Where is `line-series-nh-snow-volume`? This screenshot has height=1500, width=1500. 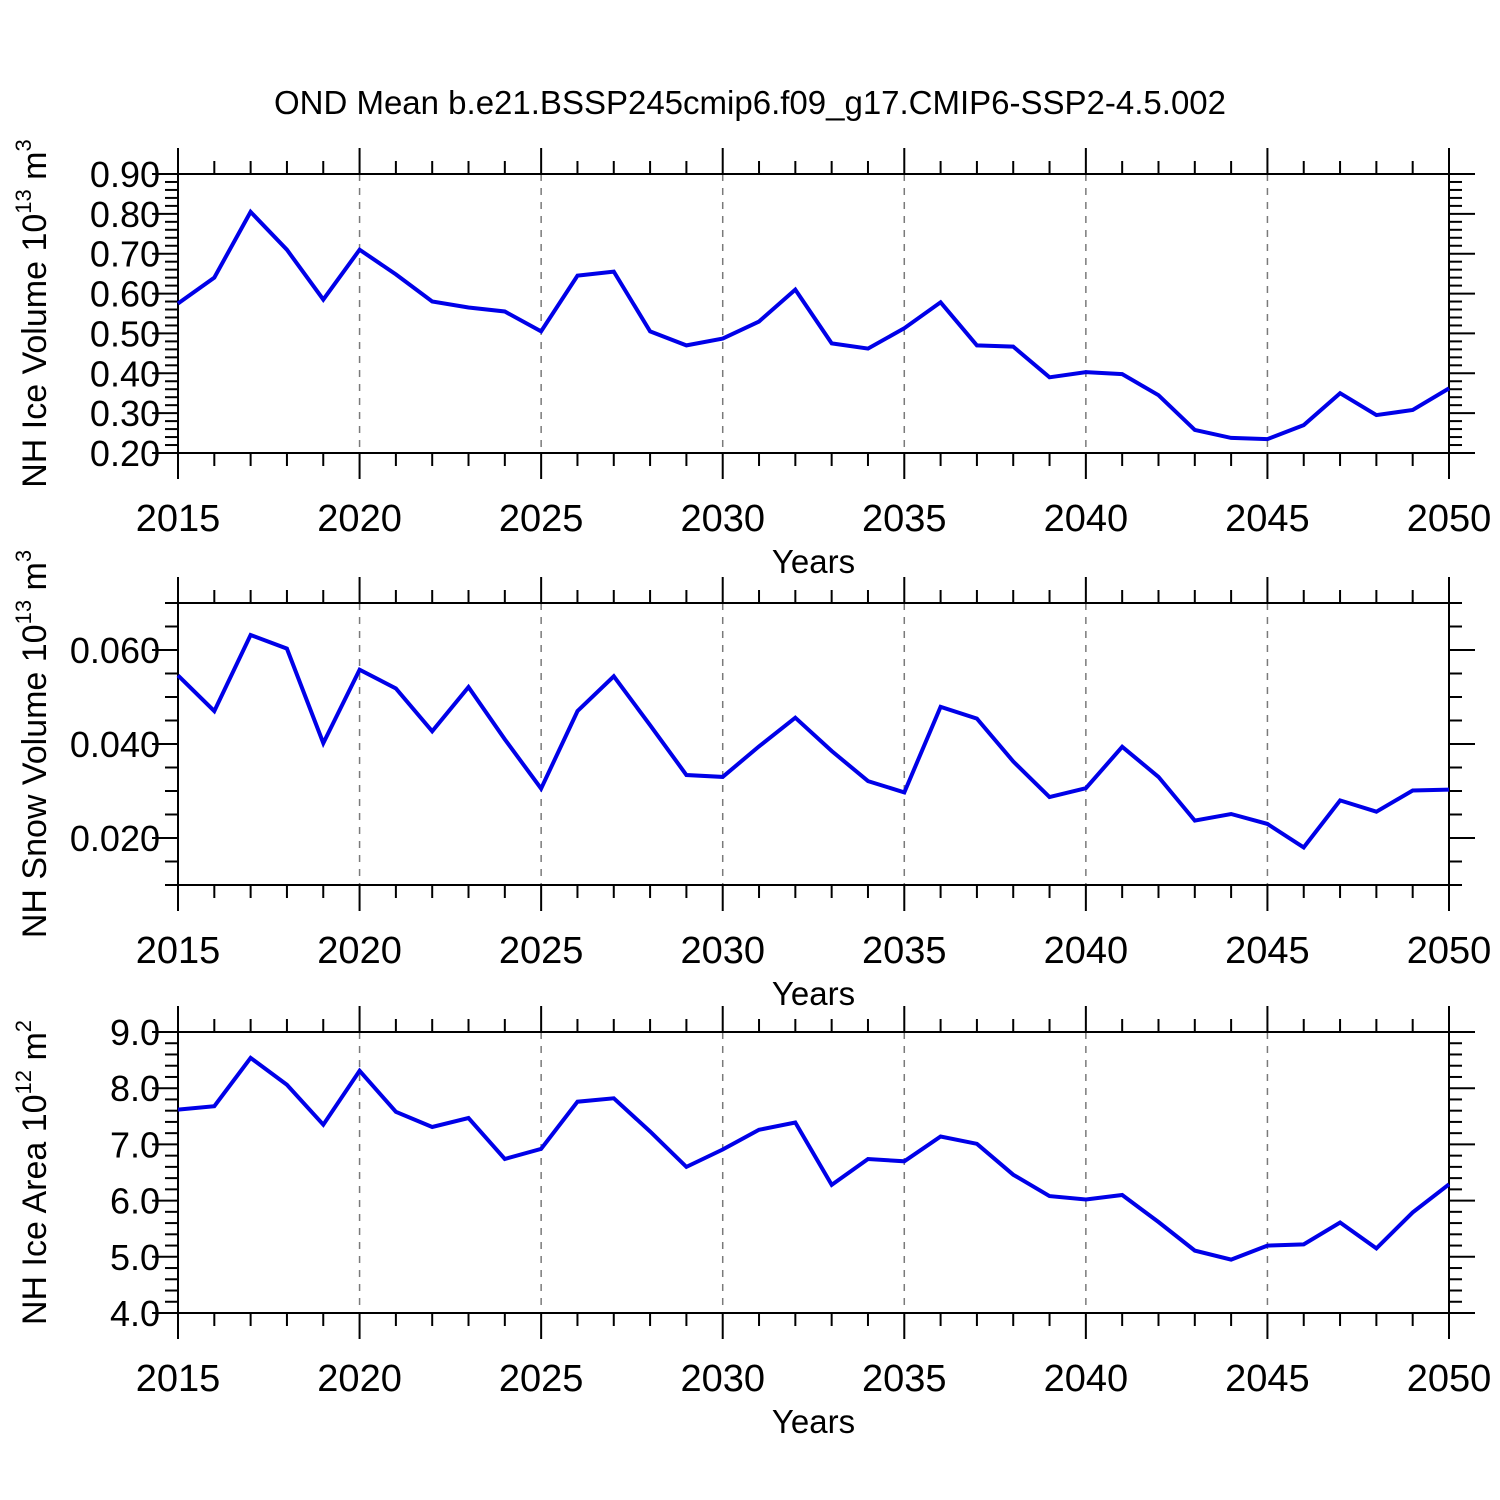 line-series-nh-snow-volume is located at coordinates (813, 741).